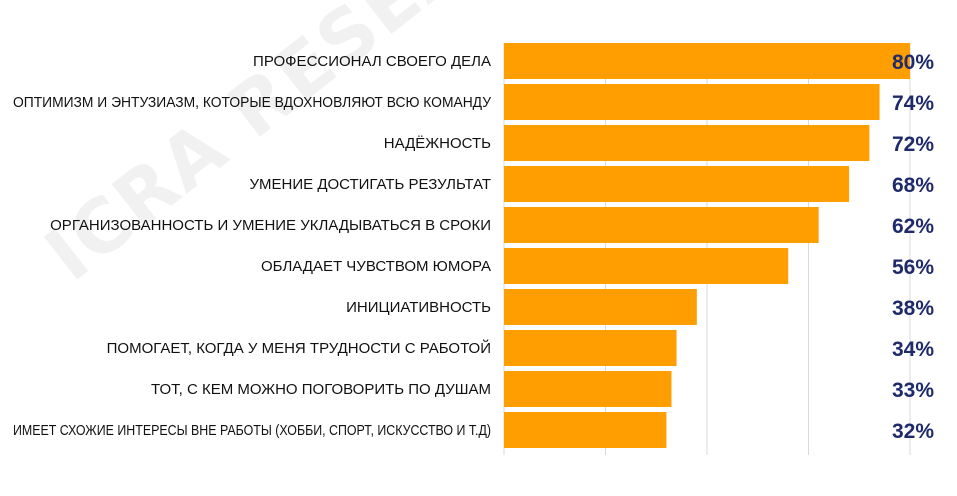  I want to click on value-label: 33%, so click(913, 390).